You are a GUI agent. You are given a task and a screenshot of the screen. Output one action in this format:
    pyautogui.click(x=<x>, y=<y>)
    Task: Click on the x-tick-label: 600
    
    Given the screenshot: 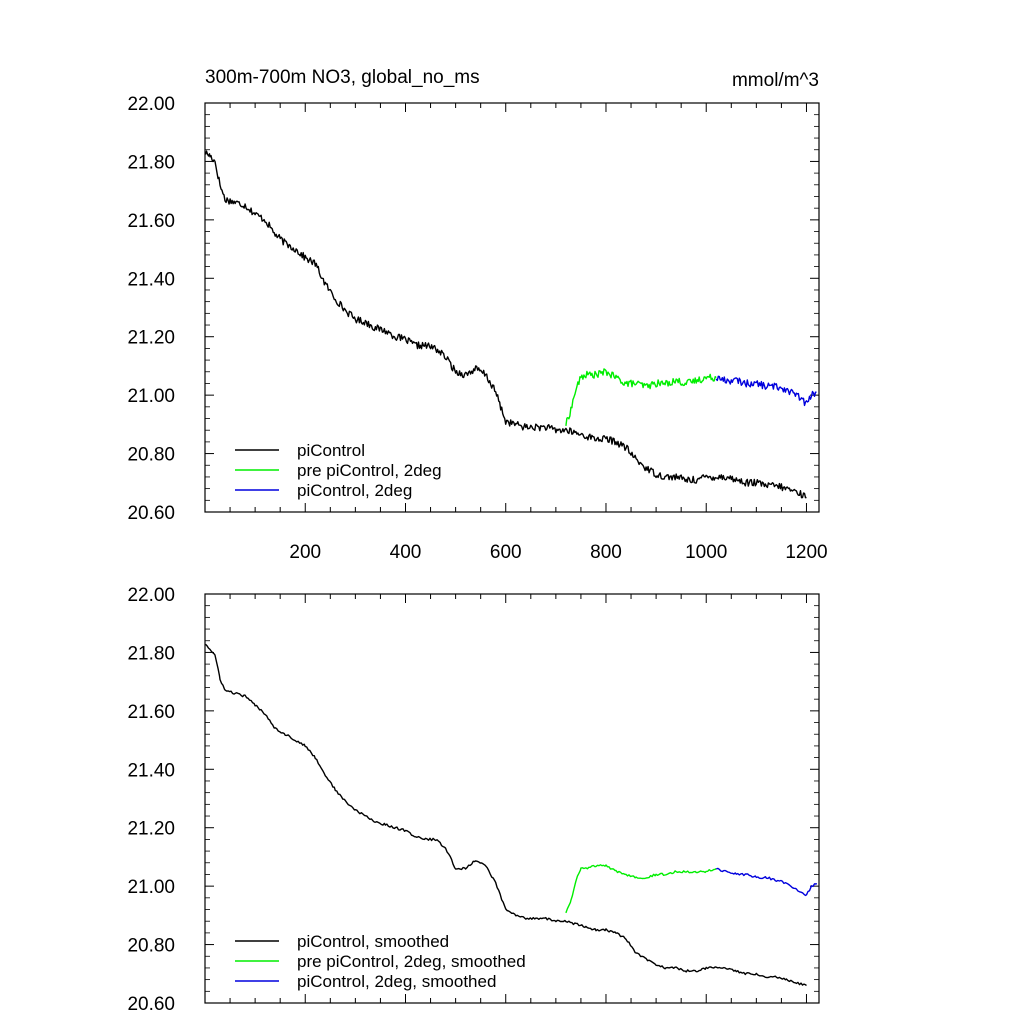 What is the action you would take?
    pyautogui.click(x=506, y=552)
    